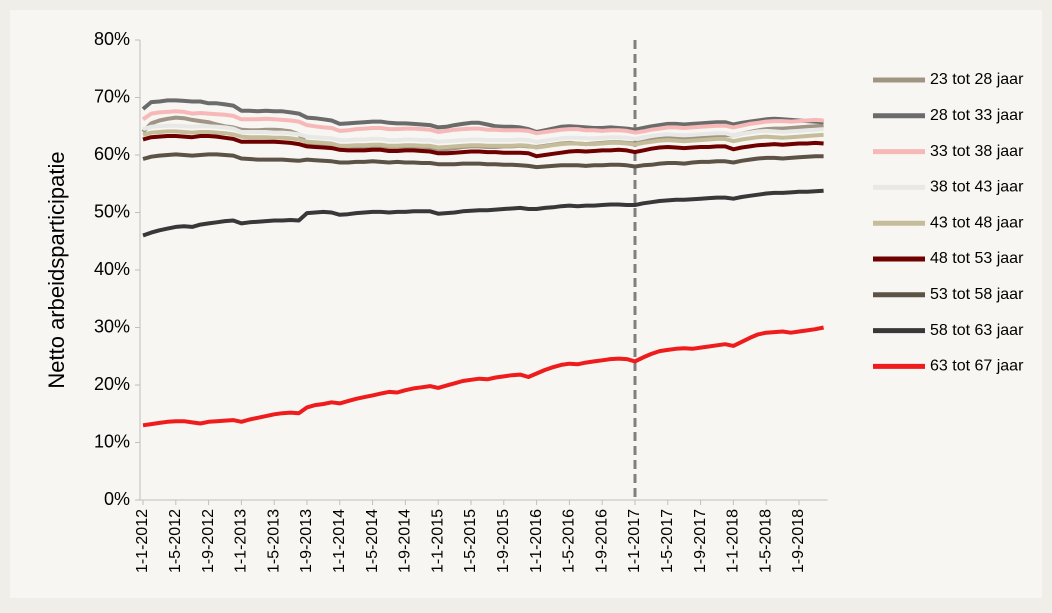 Image resolution: width=1052 pixels, height=613 pixels. I want to click on x-tick-label: 1-5-2013, so click(273, 541).